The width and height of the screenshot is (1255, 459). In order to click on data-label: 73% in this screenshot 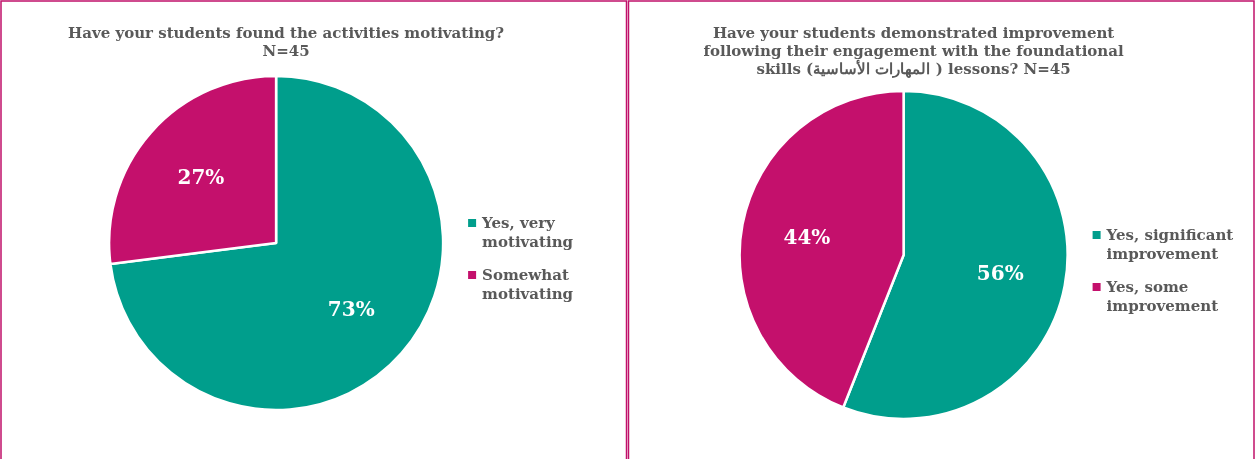, I will do `click(351, 309)`.